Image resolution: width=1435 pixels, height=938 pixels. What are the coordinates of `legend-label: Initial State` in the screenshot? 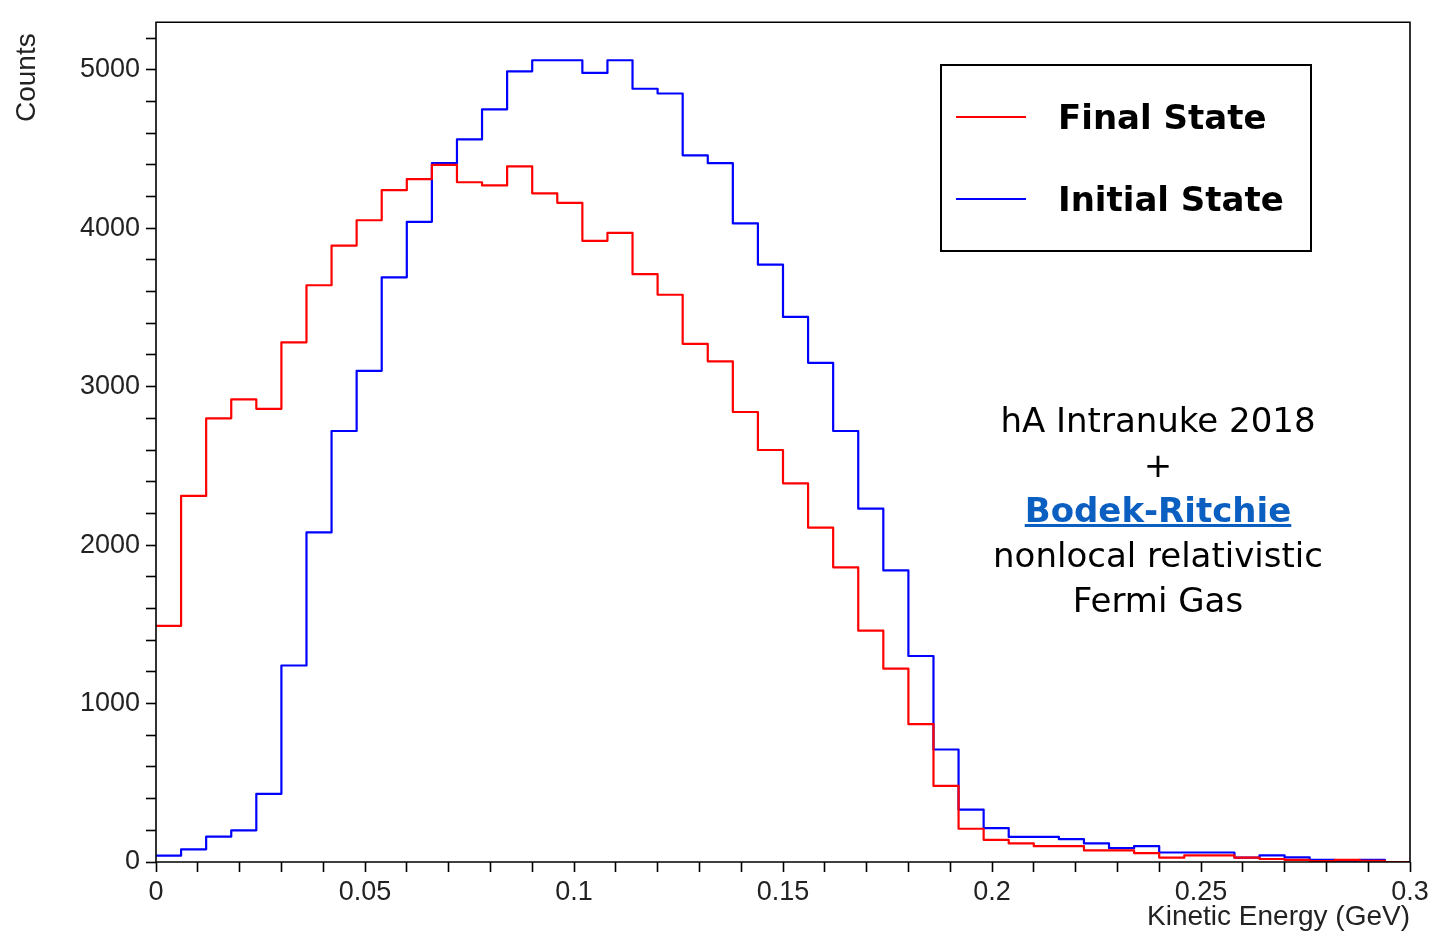 It's located at (1171, 199).